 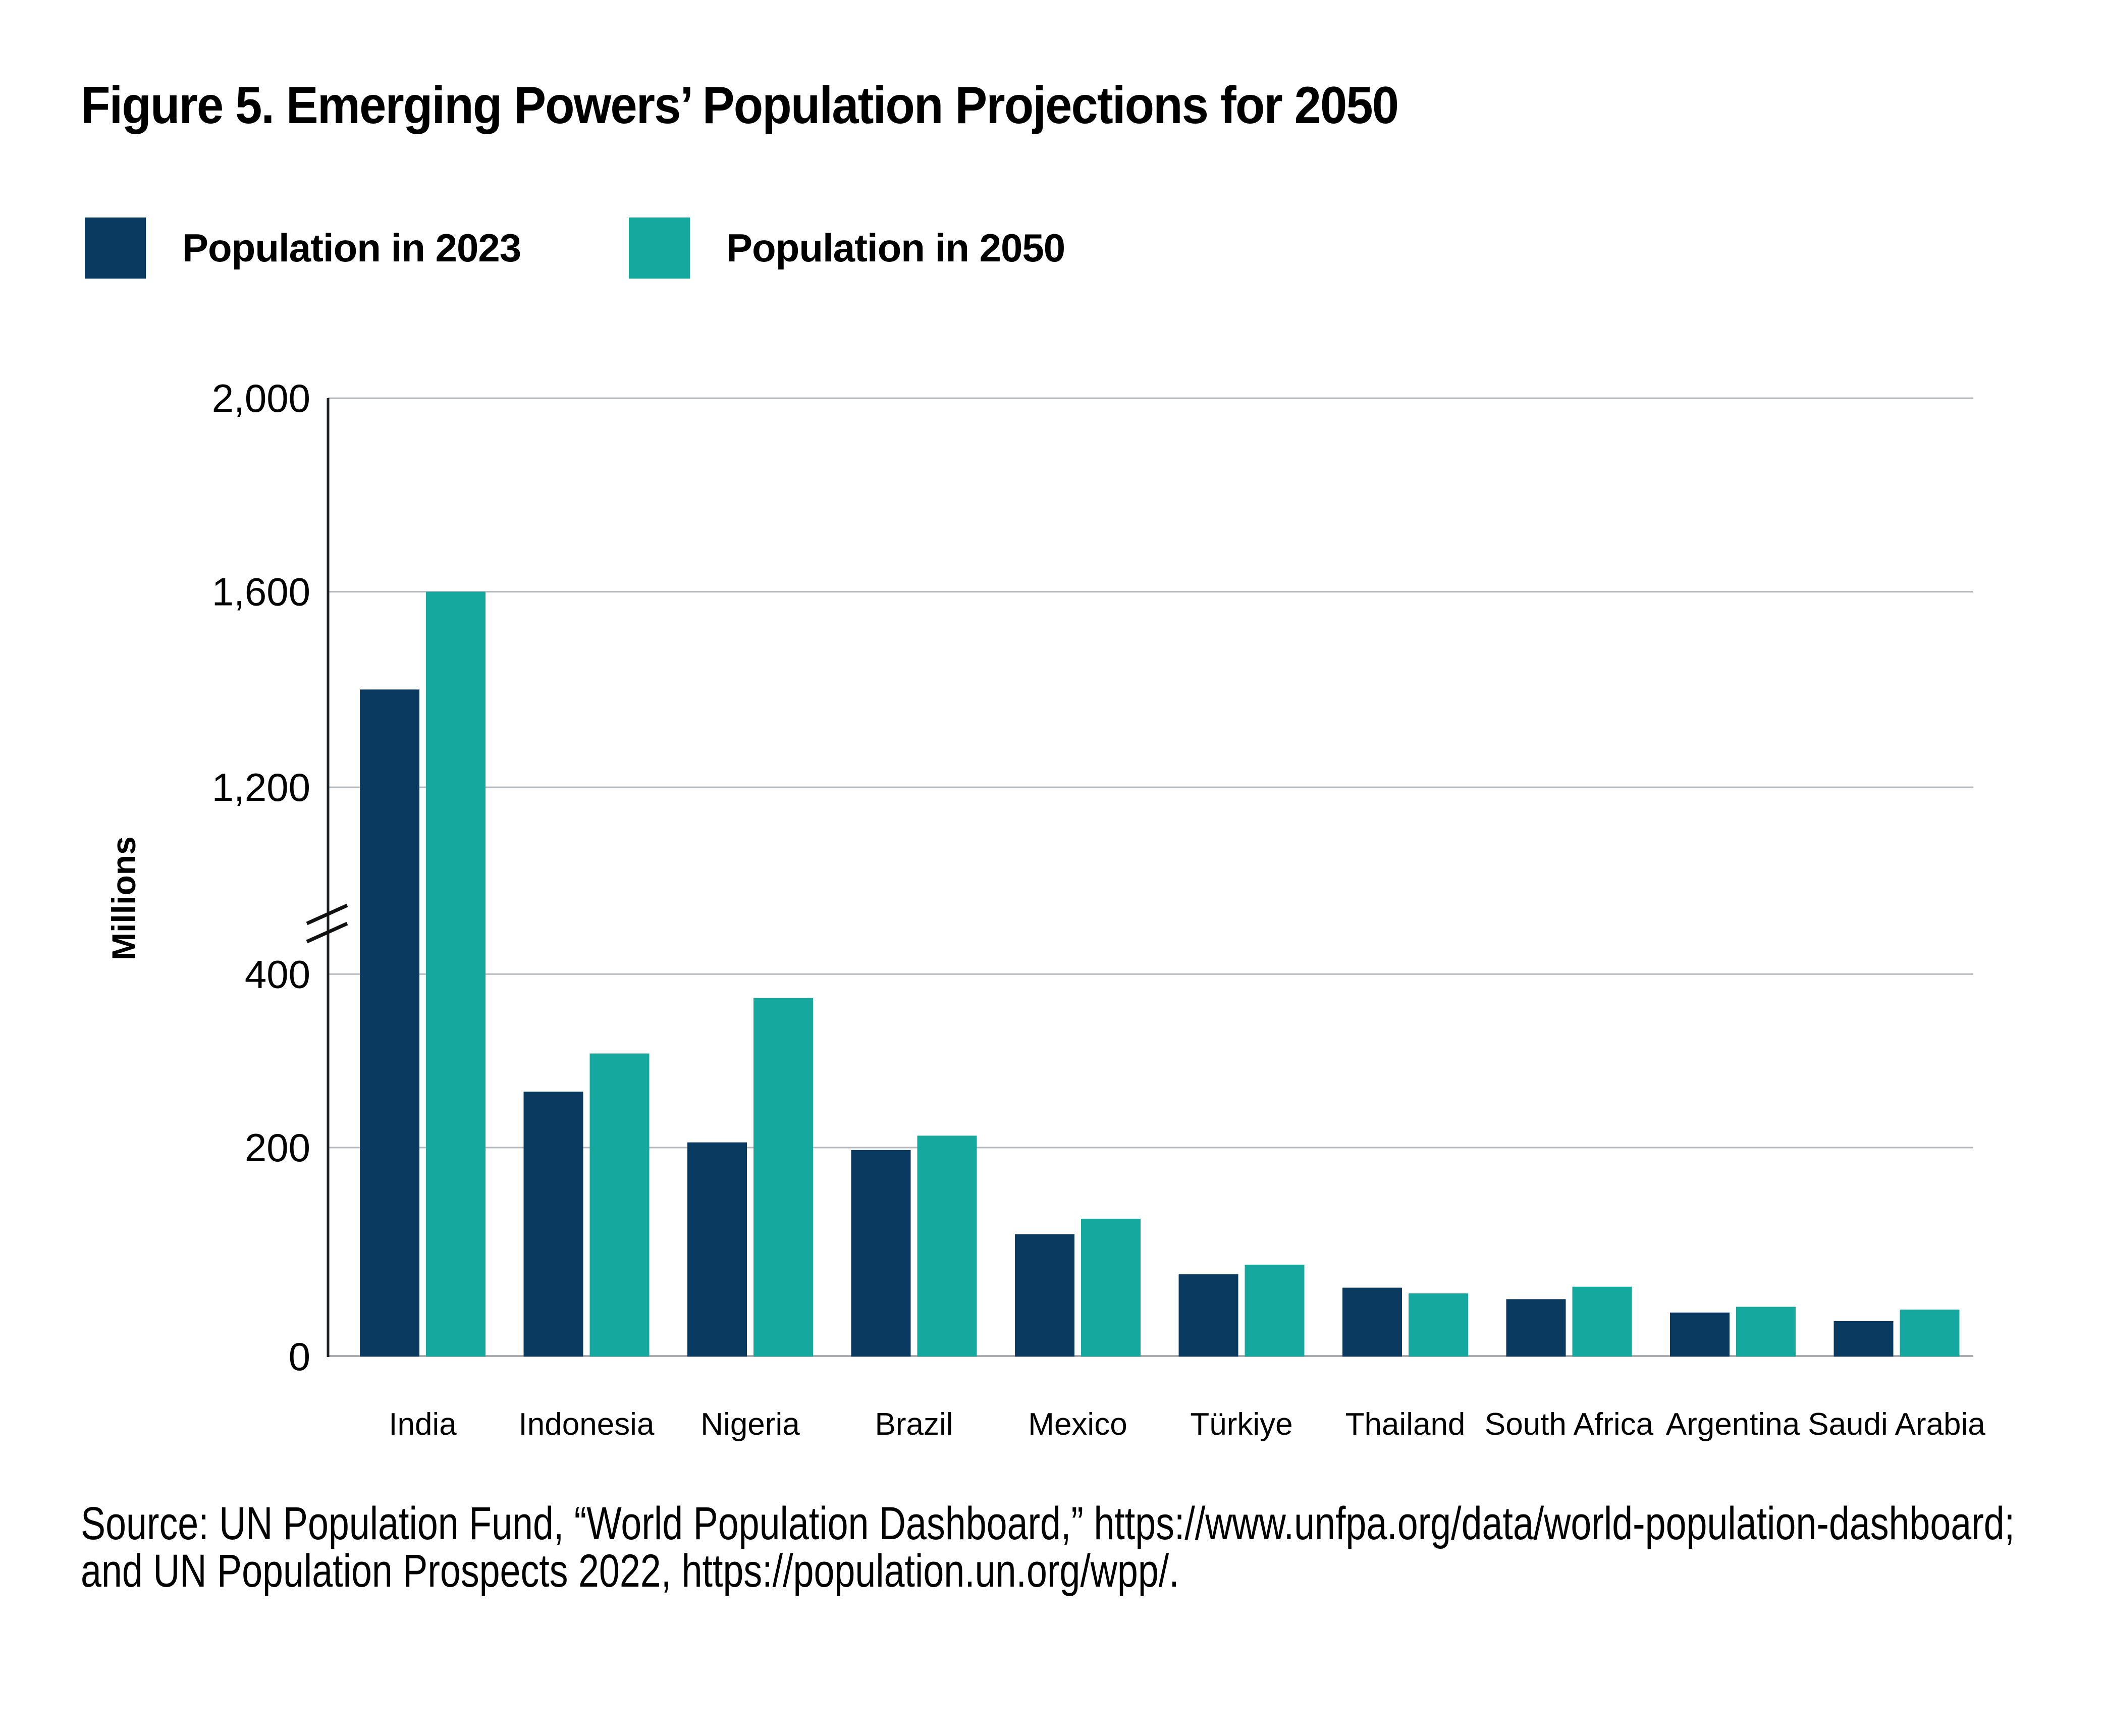 I want to click on y-tick-label-1200: 1,200, so click(x=261, y=787).